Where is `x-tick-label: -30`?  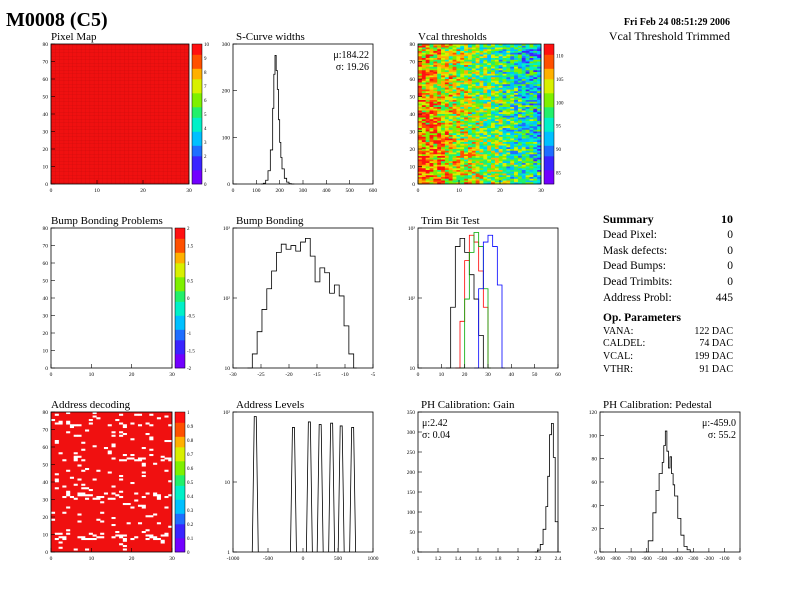
x-tick-label: -30 is located at coordinates (233, 375).